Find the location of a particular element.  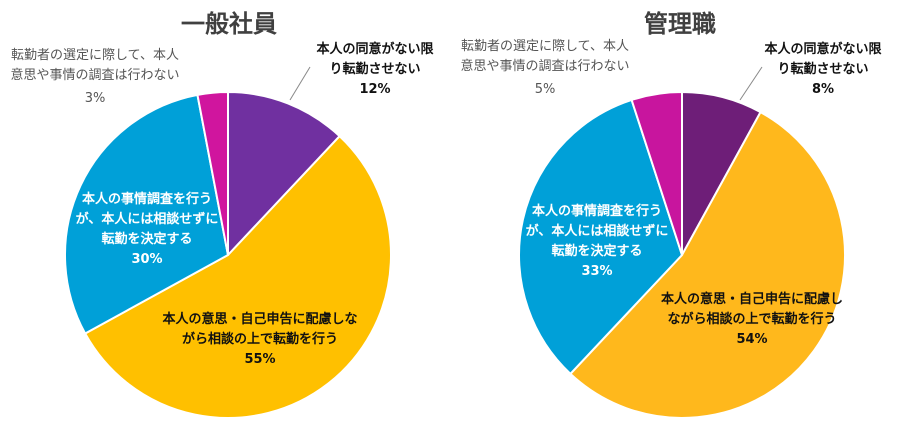

label-line: ながら相談の上で転勤を行う is located at coordinates (752, 319).